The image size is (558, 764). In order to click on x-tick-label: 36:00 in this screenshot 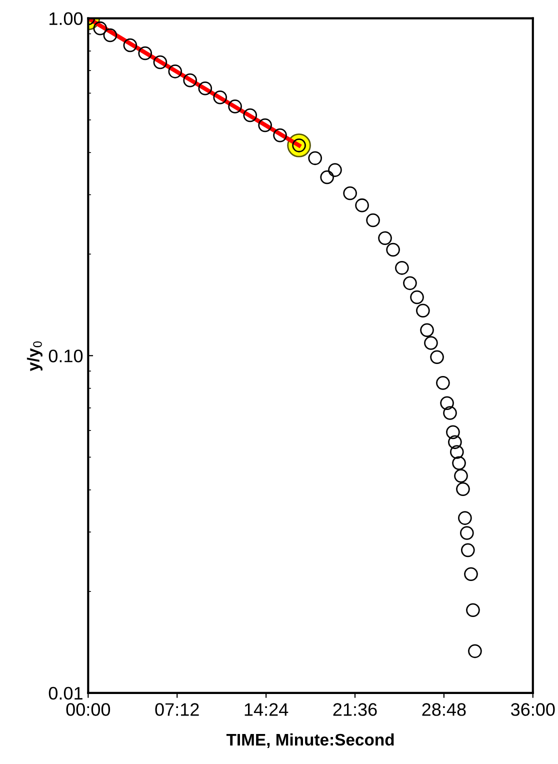, I will do `click(532, 709)`.